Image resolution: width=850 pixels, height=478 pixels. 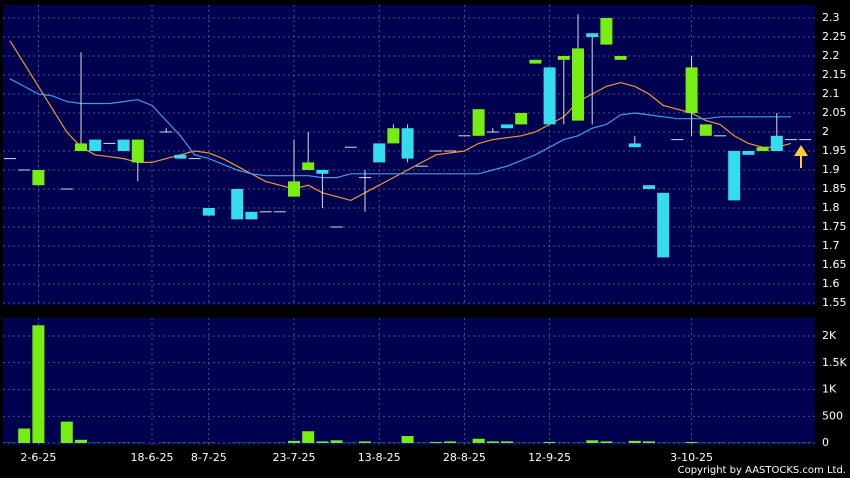 What do you see at coordinates (801, 156) in the screenshot?
I see `last-price-arrow` at bounding box center [801, 156].